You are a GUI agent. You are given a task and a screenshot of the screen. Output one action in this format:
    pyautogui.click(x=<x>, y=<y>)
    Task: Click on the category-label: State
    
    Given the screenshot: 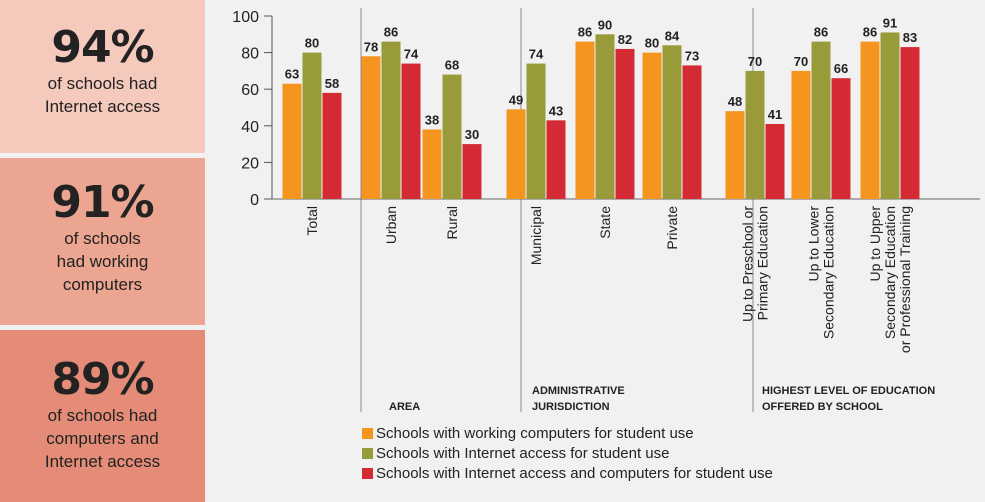 What is the action you would take?
    pyautogui.click(x=605, y=222)
    